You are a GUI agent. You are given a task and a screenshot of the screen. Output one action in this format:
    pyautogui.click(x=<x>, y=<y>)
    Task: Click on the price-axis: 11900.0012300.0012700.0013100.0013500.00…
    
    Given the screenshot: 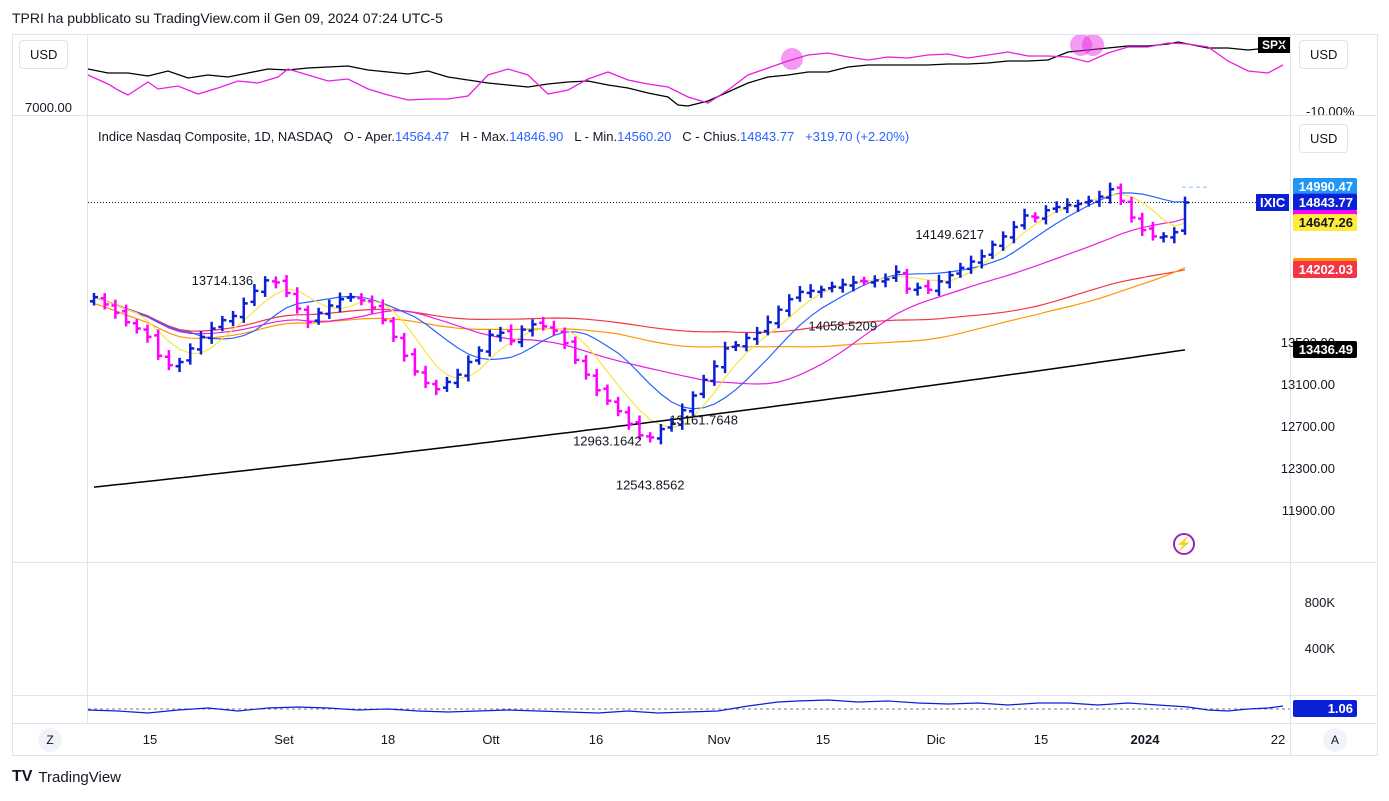 What is the action you would take?
    pyautogui.click(x=1322, y=339)
    